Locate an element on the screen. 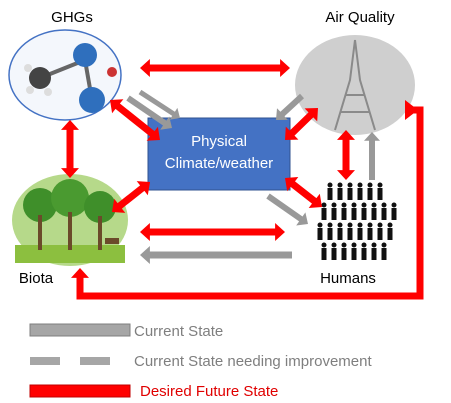  ghgs-node is located at coordinates (65, 75).